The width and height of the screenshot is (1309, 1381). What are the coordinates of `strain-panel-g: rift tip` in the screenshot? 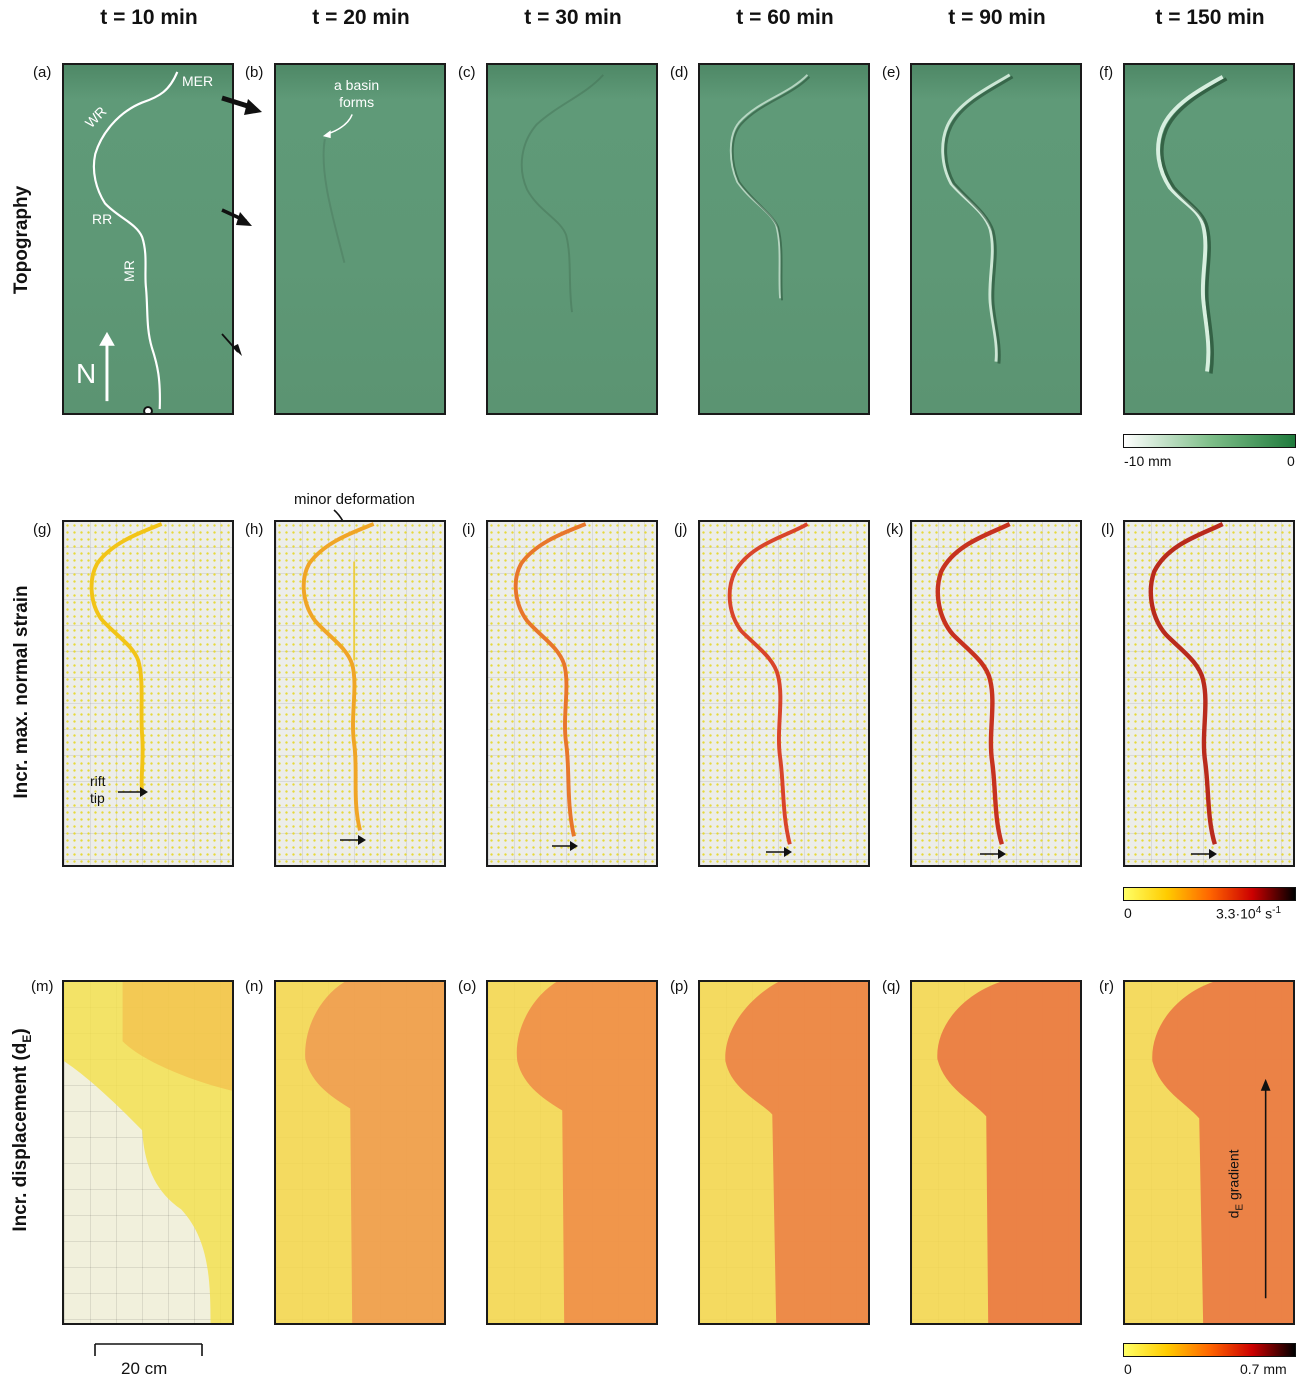 It's located at (148, 693).